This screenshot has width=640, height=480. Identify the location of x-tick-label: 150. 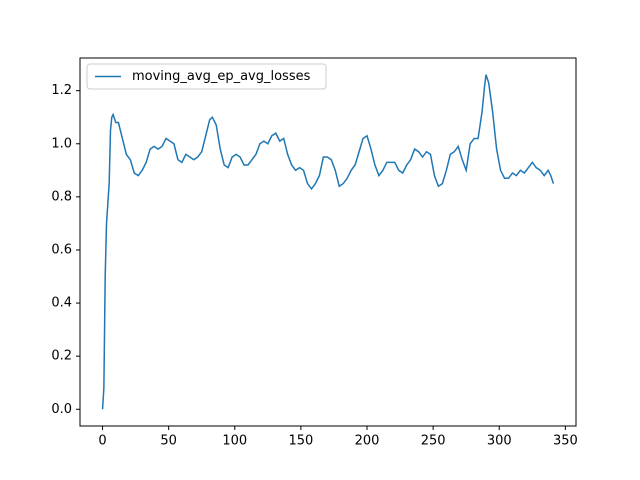
(300, 441).